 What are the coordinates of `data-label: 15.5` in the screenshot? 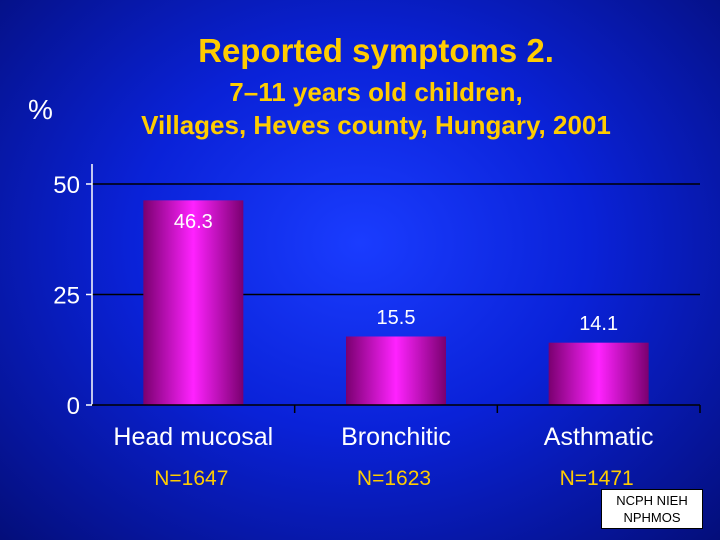 It's located at (396, 318).